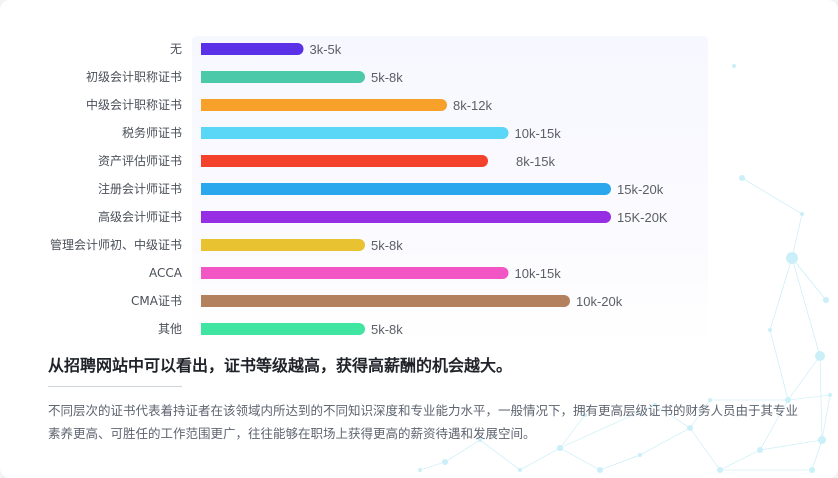  I want to click on category-label-row-9: CMA证书, so click(156, 301).